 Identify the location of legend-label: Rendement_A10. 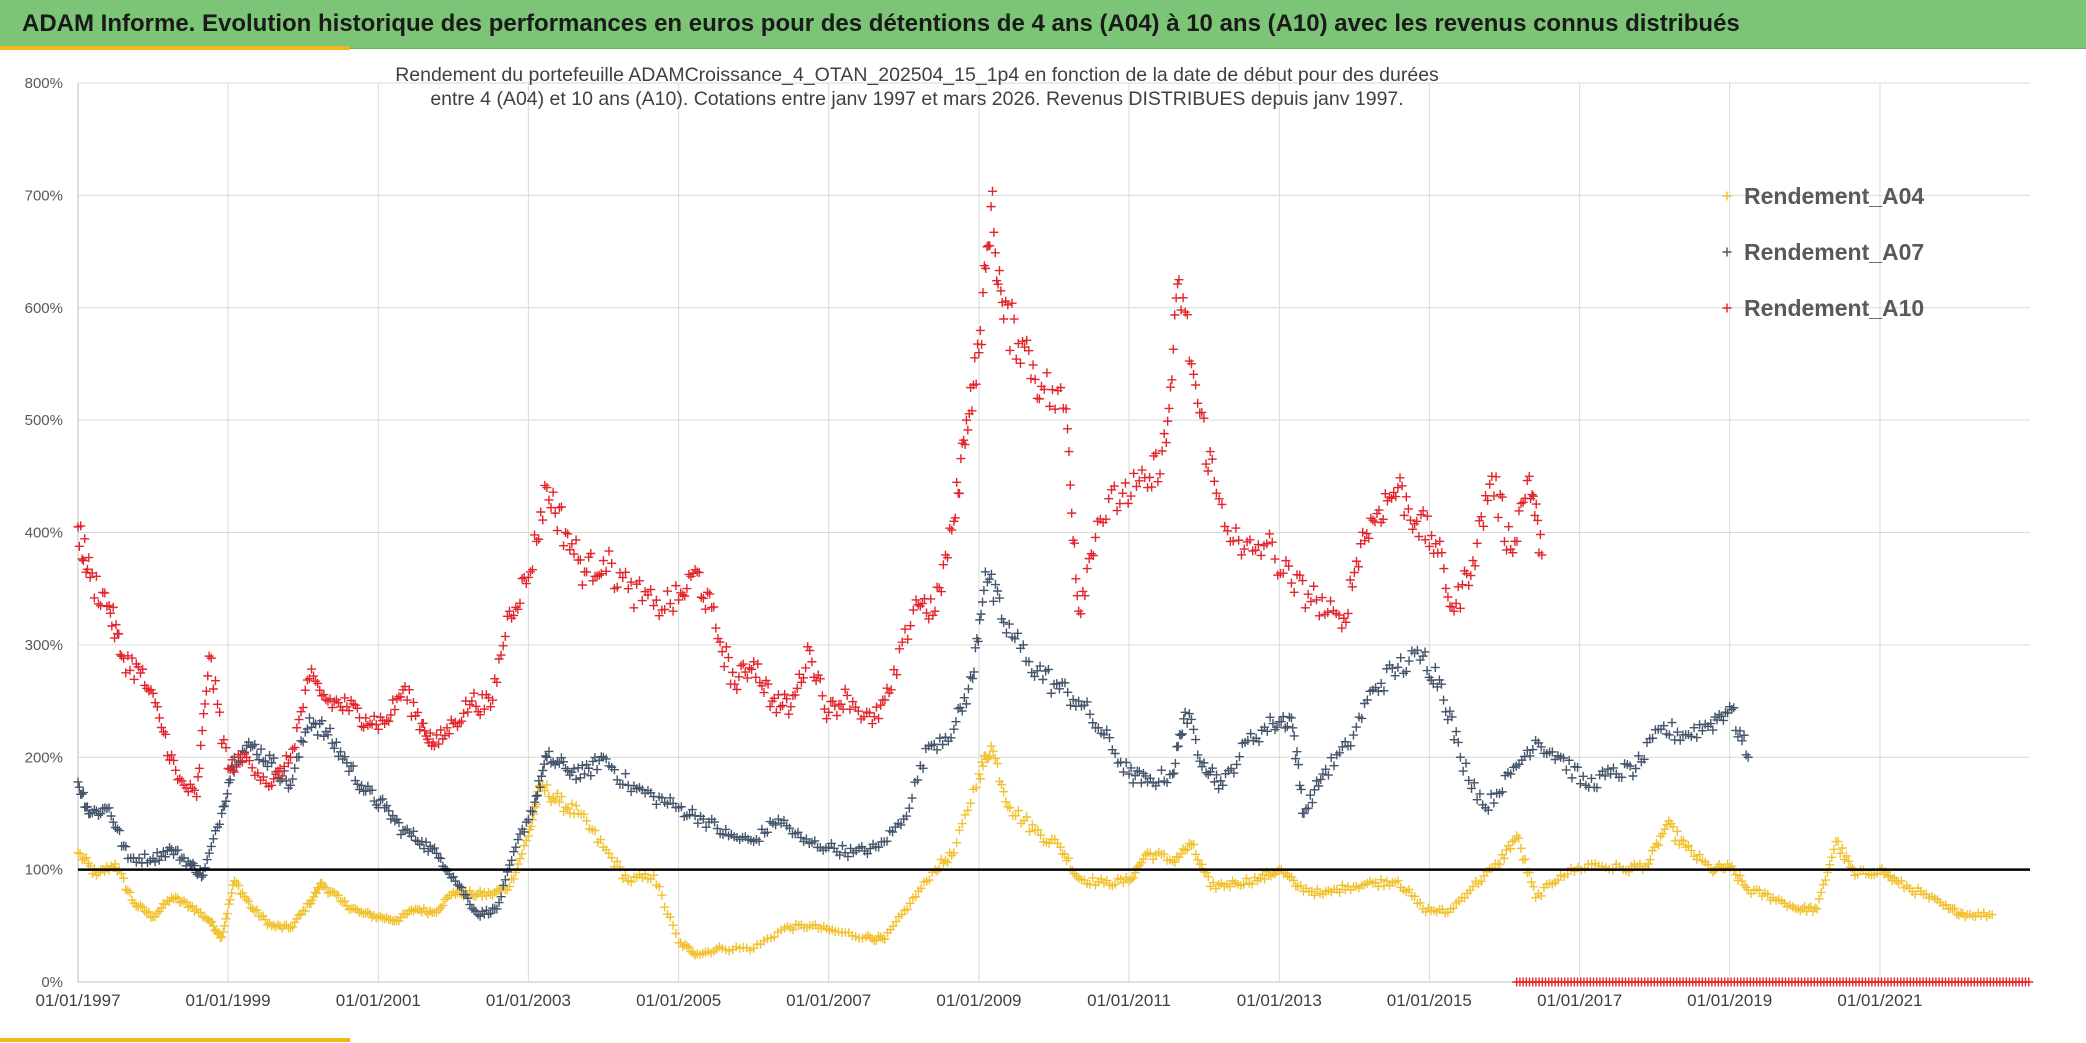
(1834, 308).